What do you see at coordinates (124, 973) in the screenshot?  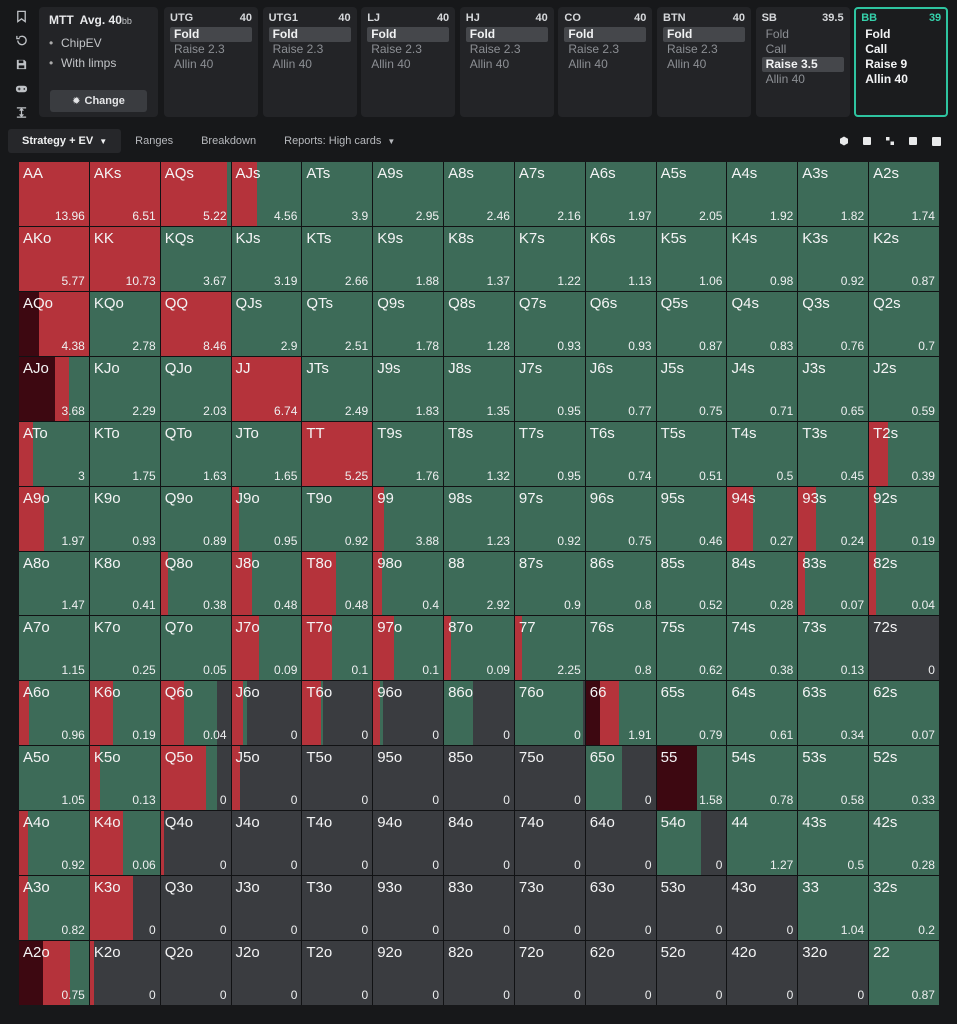 I see `hand-cell: K2o 0` at bounding box center [124, 973].